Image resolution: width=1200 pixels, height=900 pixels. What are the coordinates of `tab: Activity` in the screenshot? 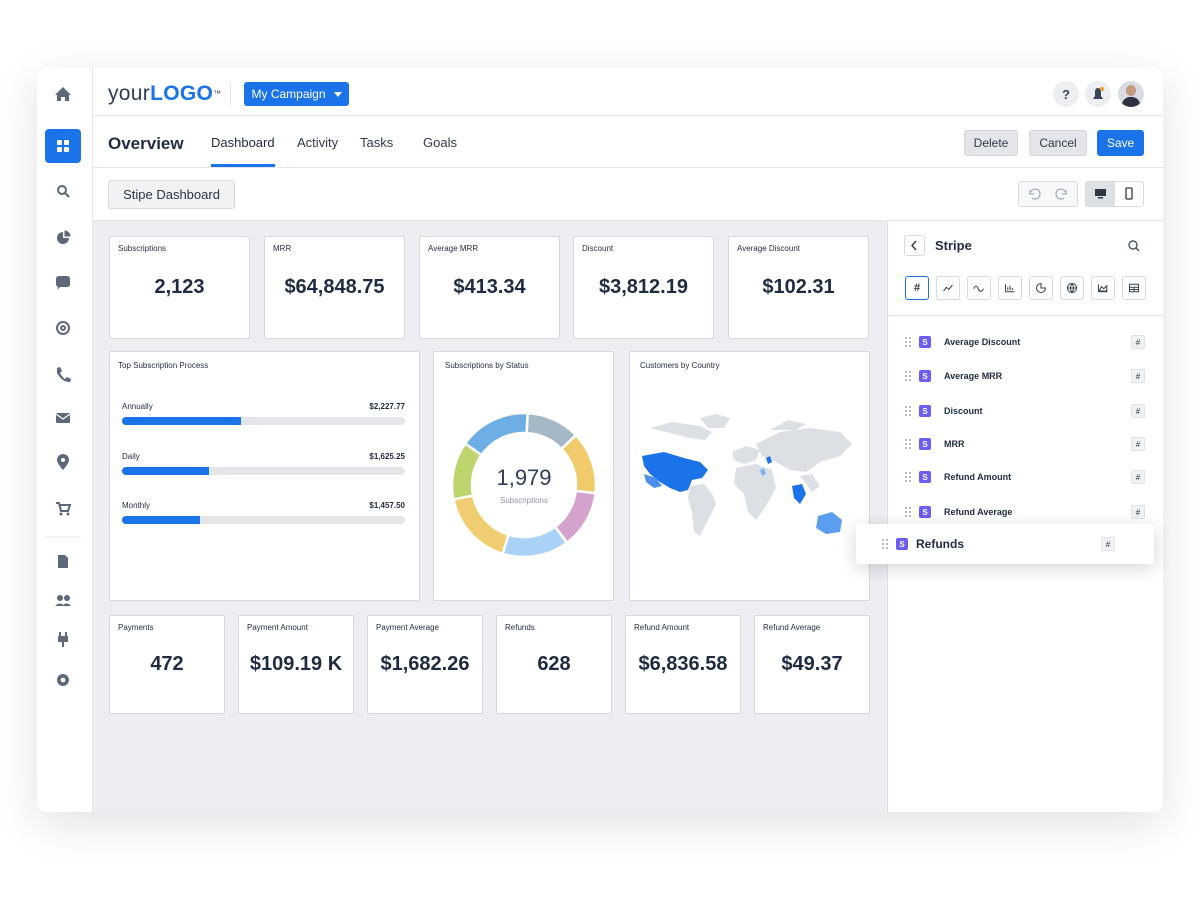 It's located at (318, 142).